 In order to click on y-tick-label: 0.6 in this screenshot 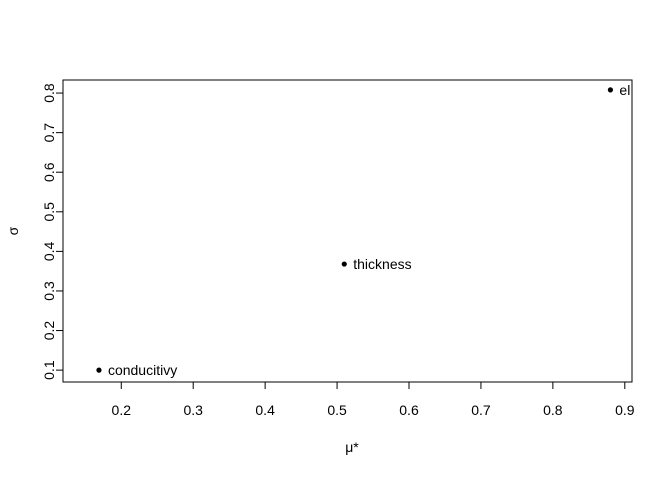, I will do `click(49, 172)`.